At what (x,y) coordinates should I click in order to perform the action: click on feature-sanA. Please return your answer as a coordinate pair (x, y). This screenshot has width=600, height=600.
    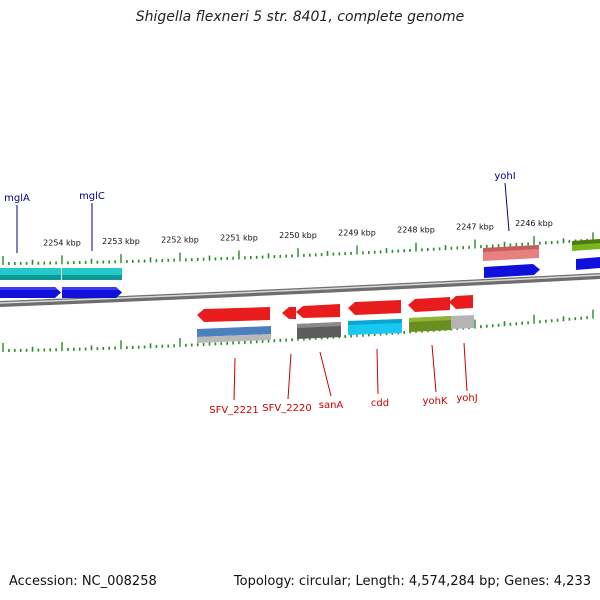
    Looking at the image, I should click on (318, 321).